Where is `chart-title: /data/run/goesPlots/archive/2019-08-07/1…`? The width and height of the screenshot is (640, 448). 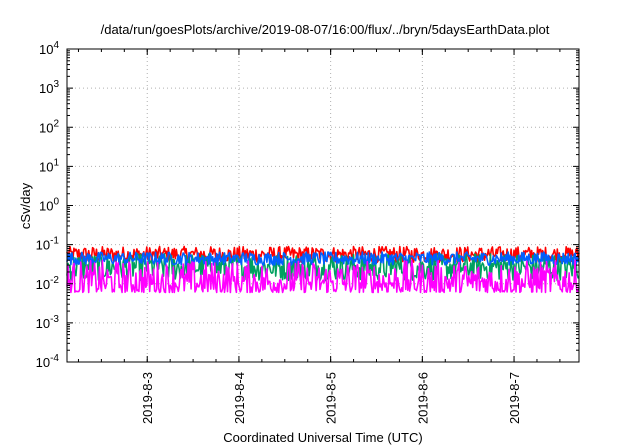
chart-title: /data/run/goesPlots/archive/2019-08-07/1… is located at coordinates (325, 29).